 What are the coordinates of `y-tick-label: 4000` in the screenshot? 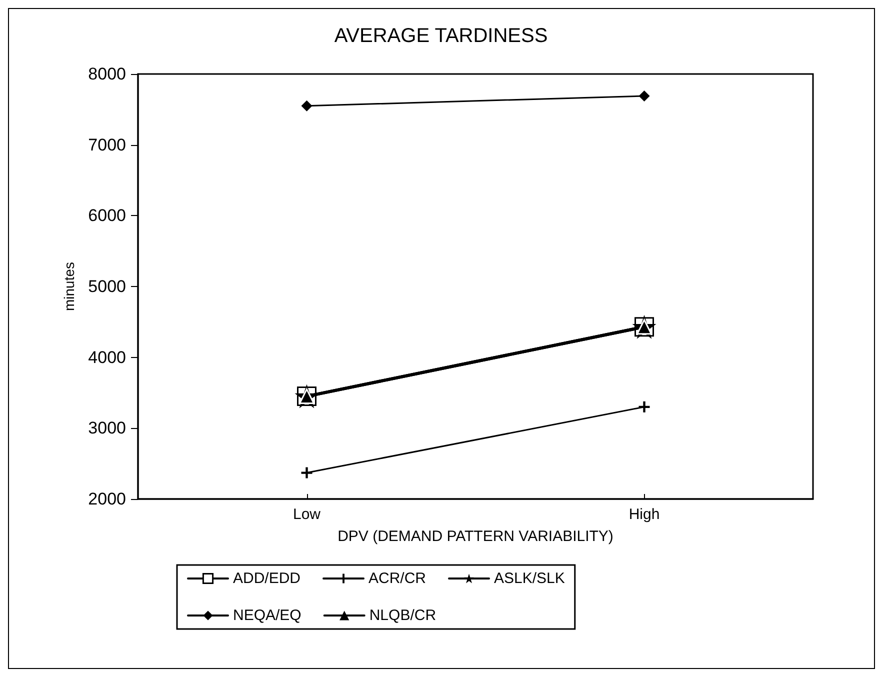 It's located at (107, 357).